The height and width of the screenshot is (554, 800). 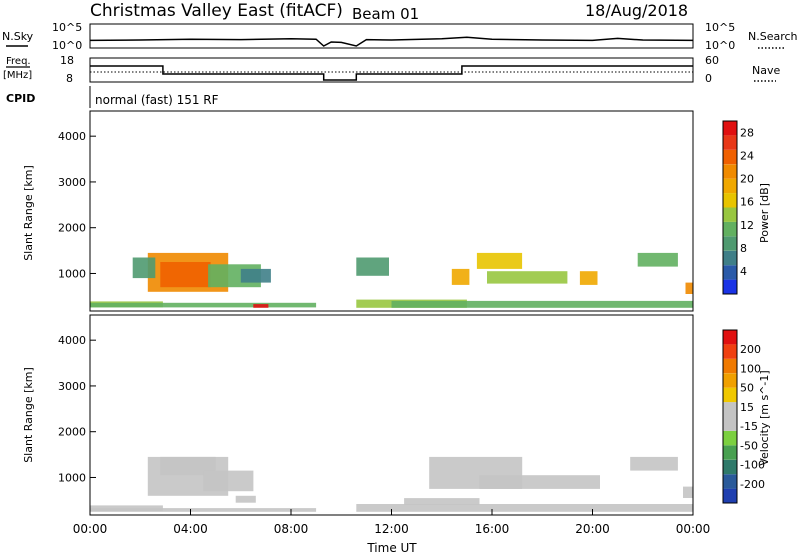 I want to click on colorbar-tick-label: 12, so click(x=747, y=225).